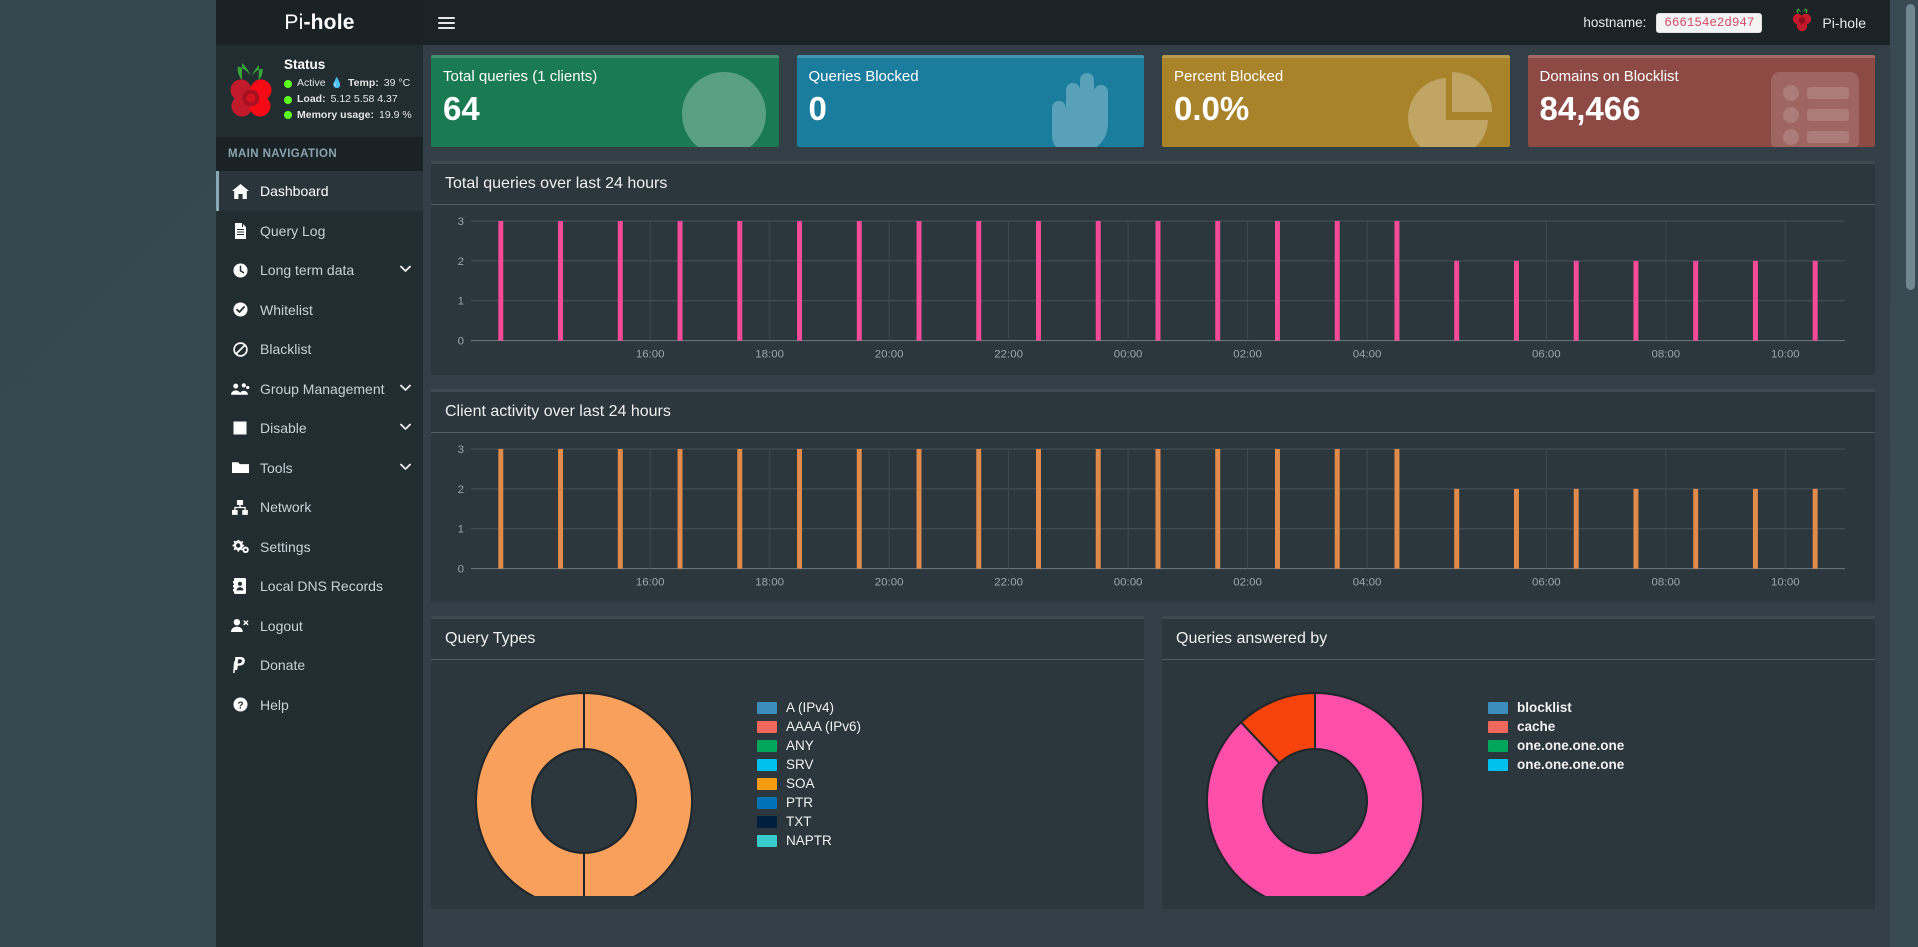 Image resolution: width=1918 pixels, height=947 pixels. I want to click on sidebar-item-label: Donate, so click(283, 665).